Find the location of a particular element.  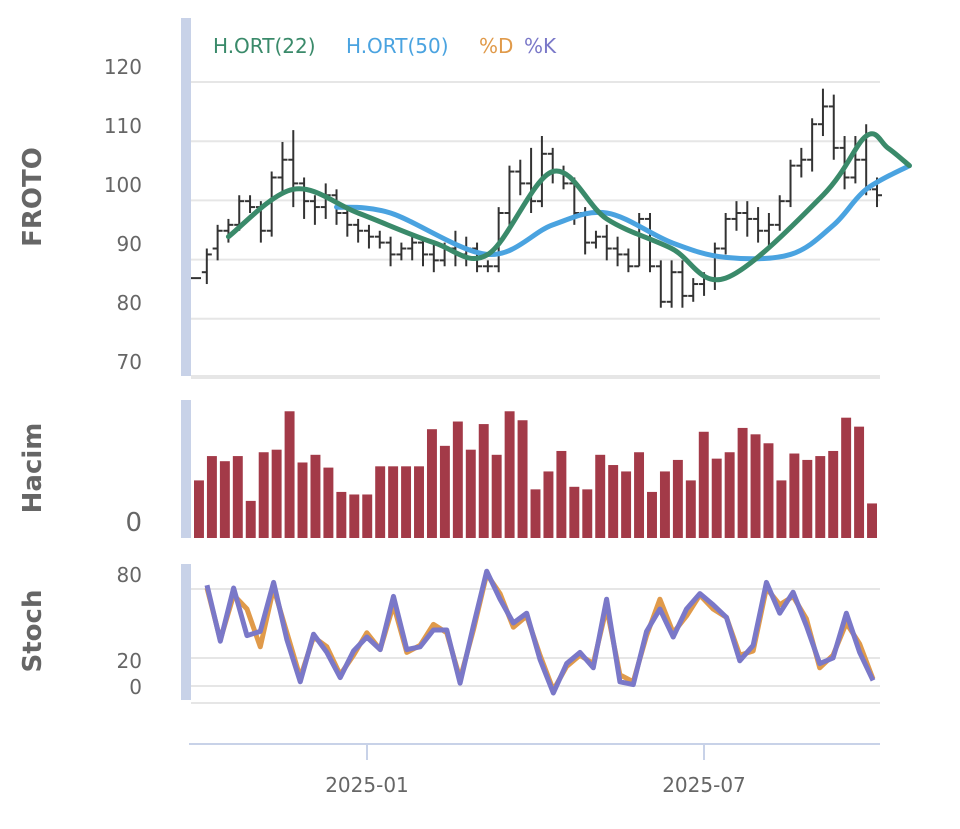

x-tick-label: 2025-01 is located at coordinates (367, 785).